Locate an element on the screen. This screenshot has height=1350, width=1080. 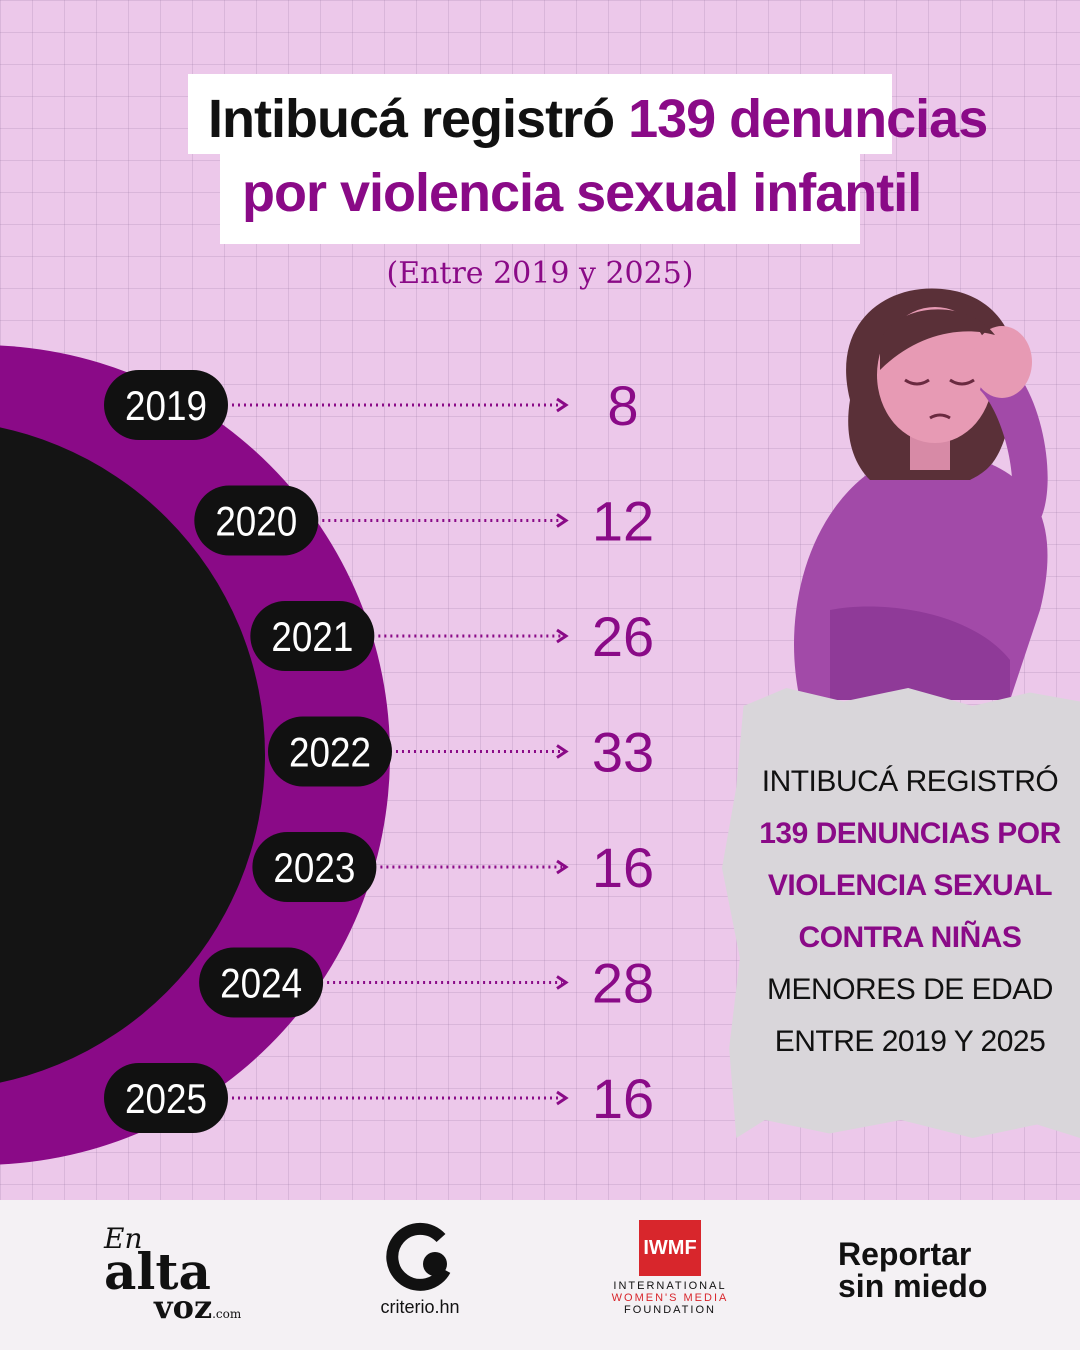
year-label-2021: 2021 is located at coordinates (312, 636).